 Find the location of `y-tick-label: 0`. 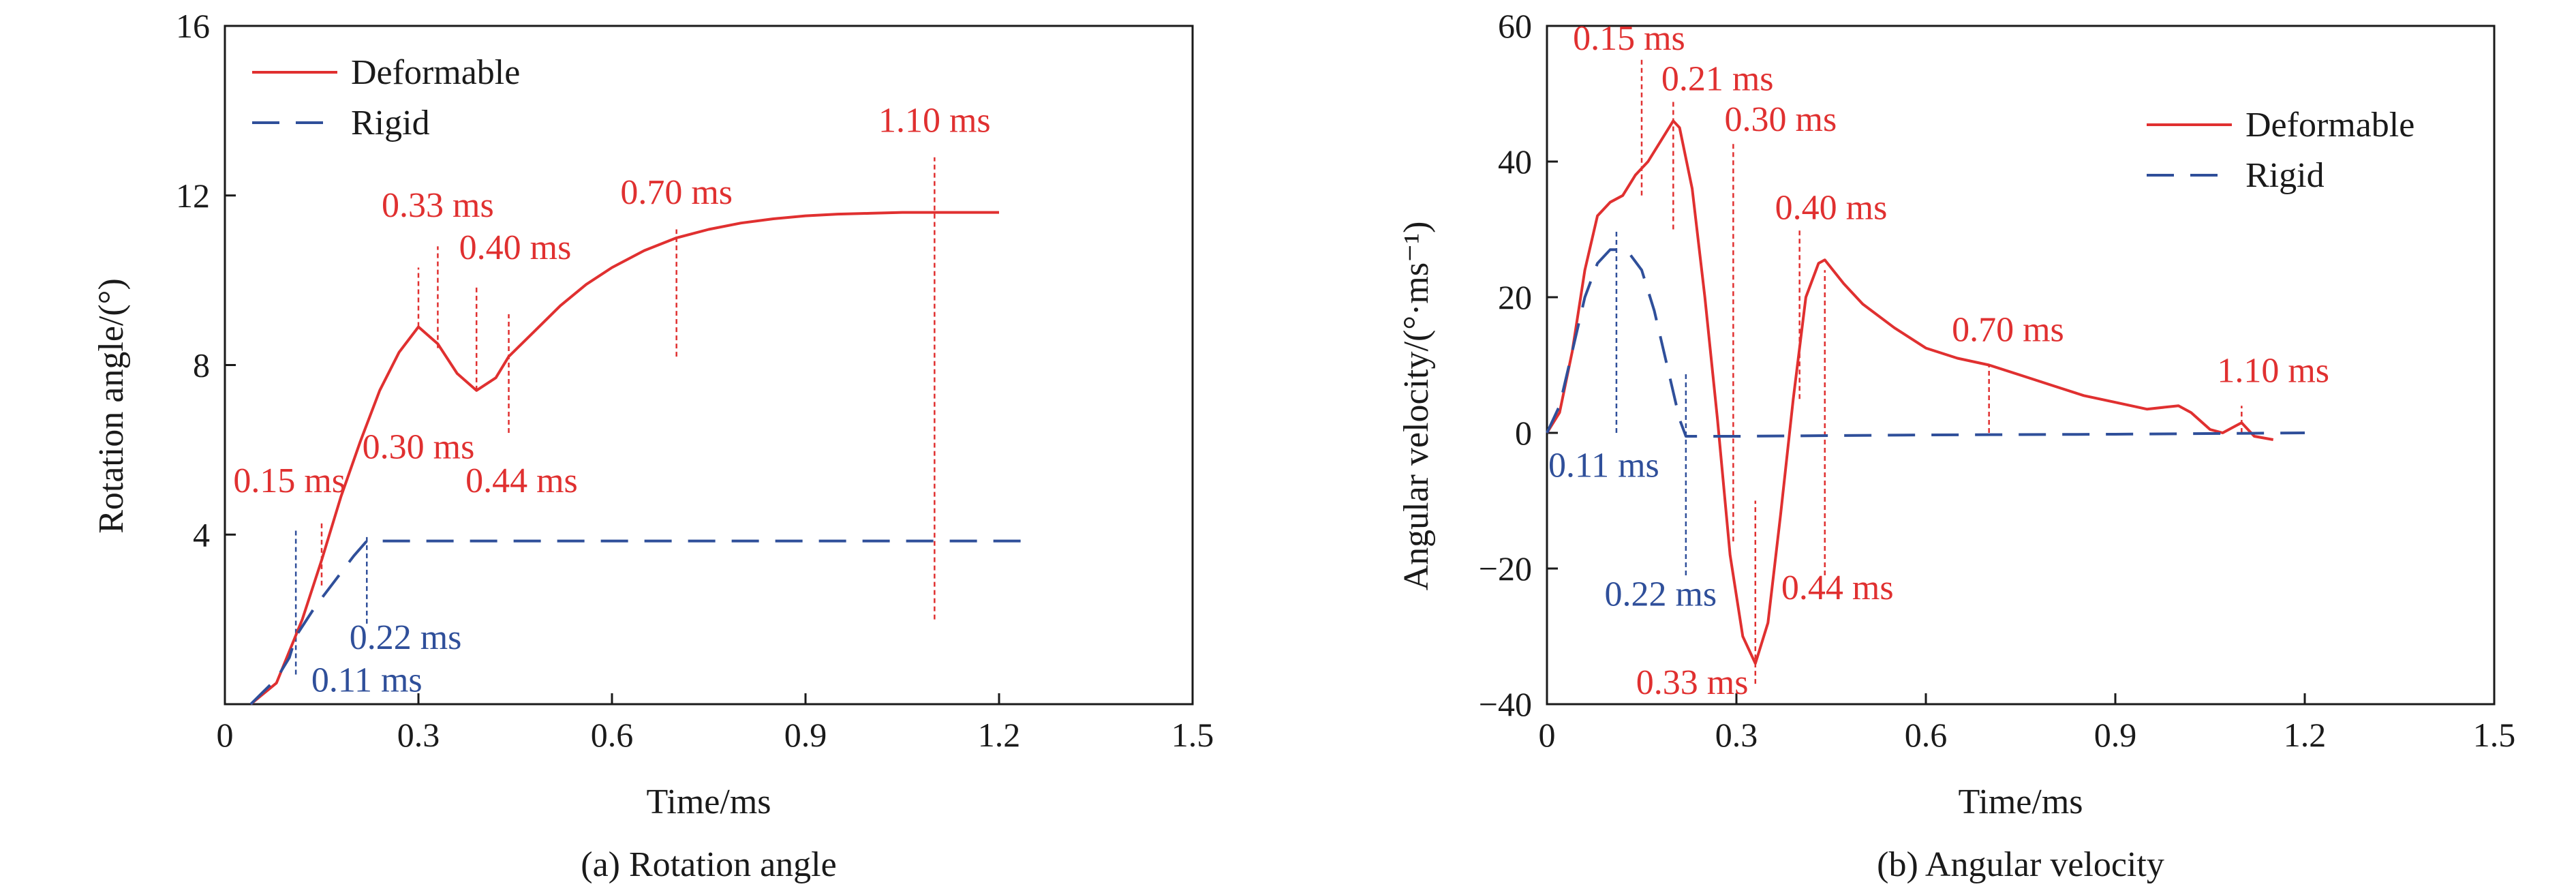

y-tick-label: 0 is located at coordinates (1523, 433).